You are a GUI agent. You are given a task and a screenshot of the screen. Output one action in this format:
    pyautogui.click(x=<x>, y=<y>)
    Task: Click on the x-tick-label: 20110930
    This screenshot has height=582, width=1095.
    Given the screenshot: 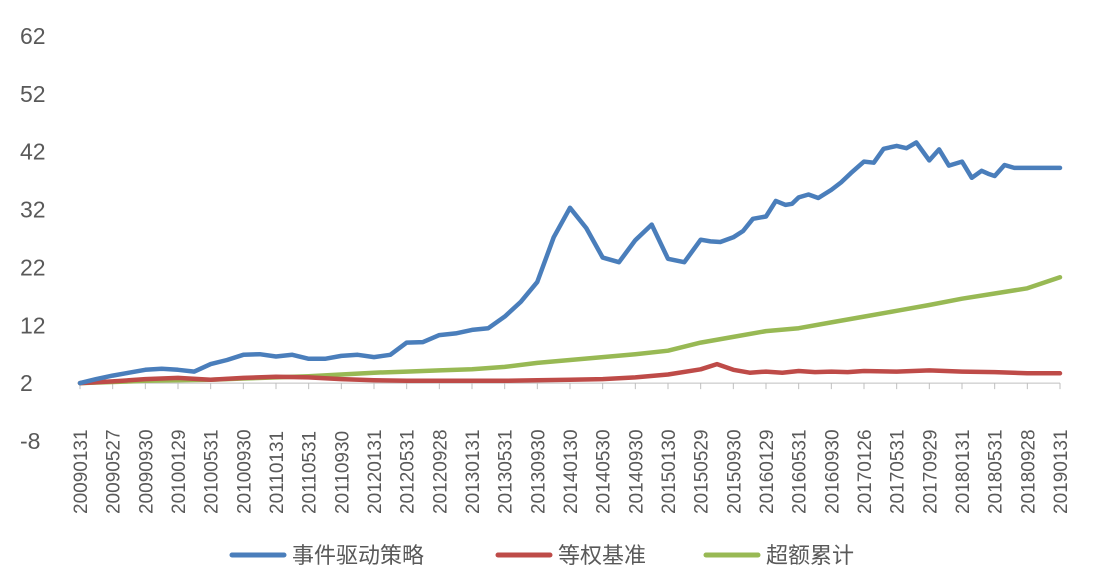 What is the action you would take?
    pyautogui.click(x=342, y=472)
    